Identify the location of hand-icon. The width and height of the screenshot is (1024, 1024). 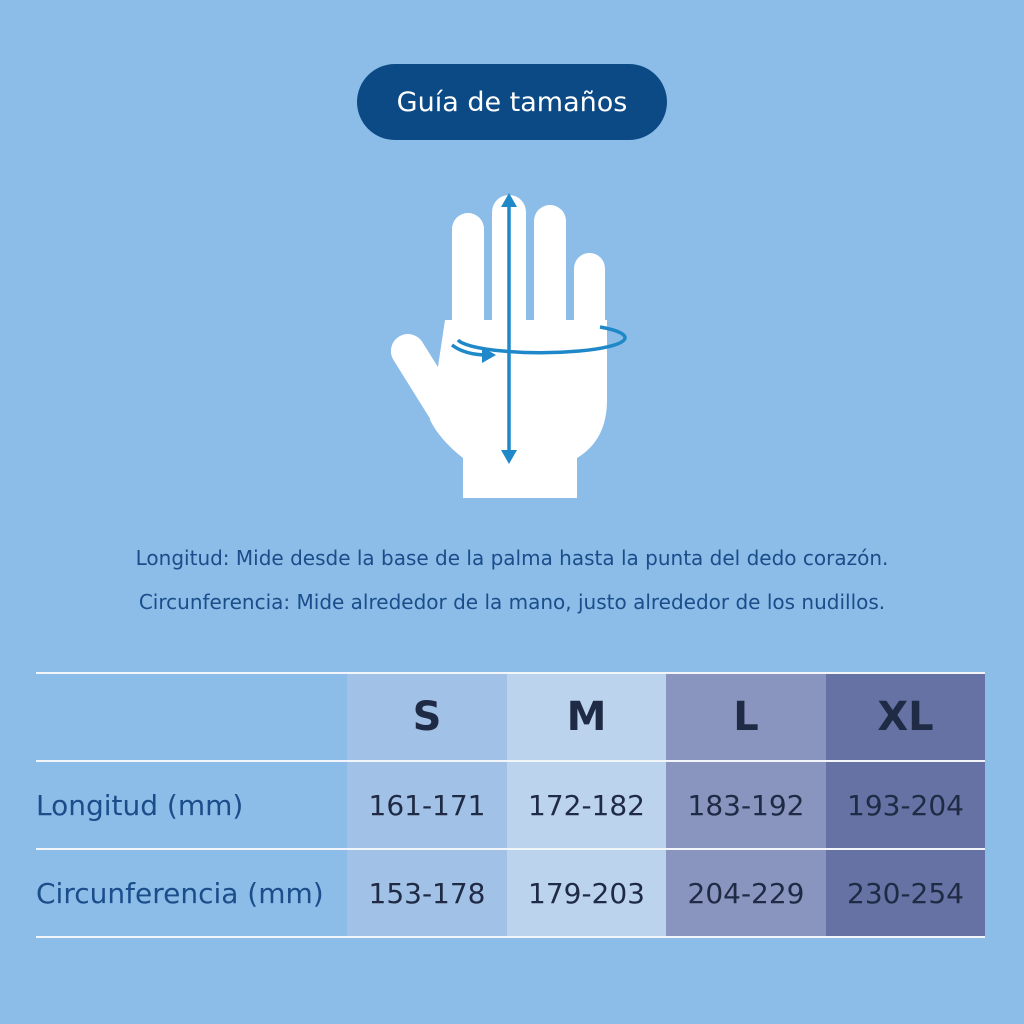
(508, 345).